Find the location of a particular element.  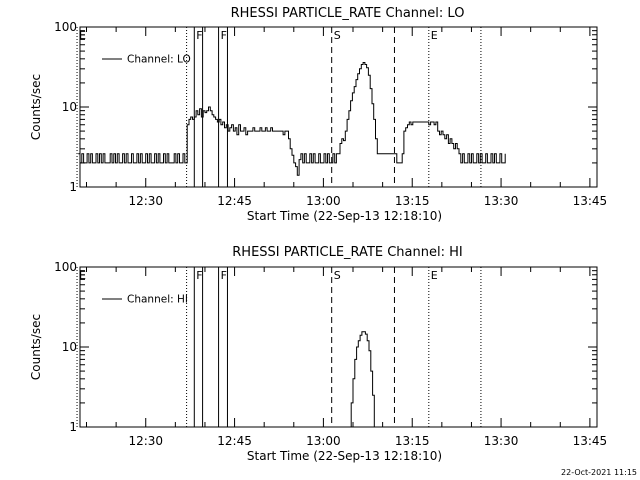

legend-label: Channel: LO is located at coordinates (159, 60).